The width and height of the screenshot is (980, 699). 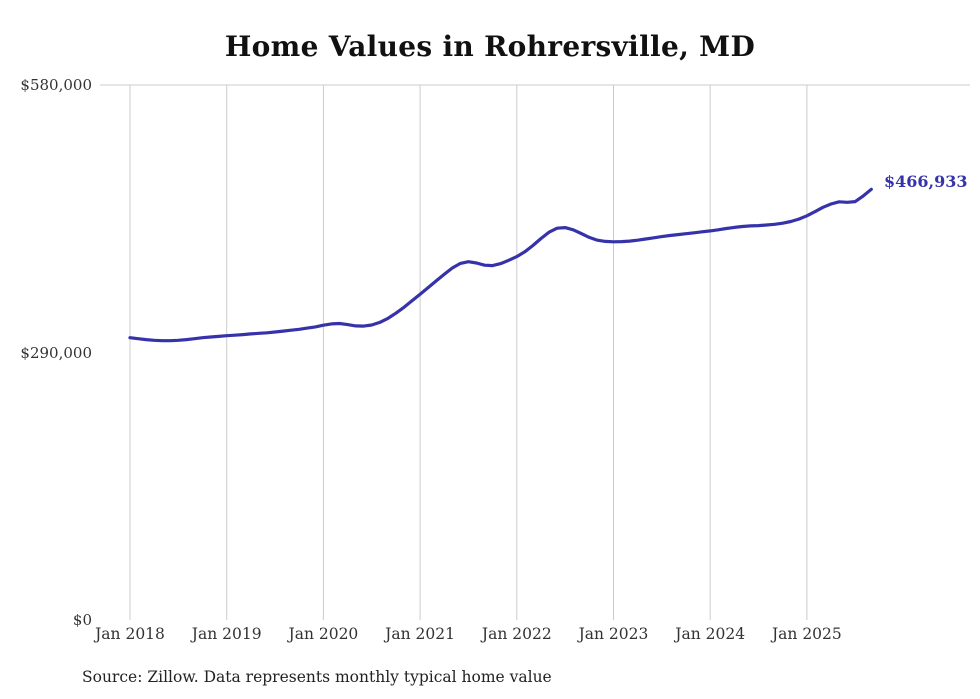 What do you see at coordinates (490, 46) in the screenshot?
I see `chart-title: Home Values in Rohrersville, MD` at bounding box center [490, 46].